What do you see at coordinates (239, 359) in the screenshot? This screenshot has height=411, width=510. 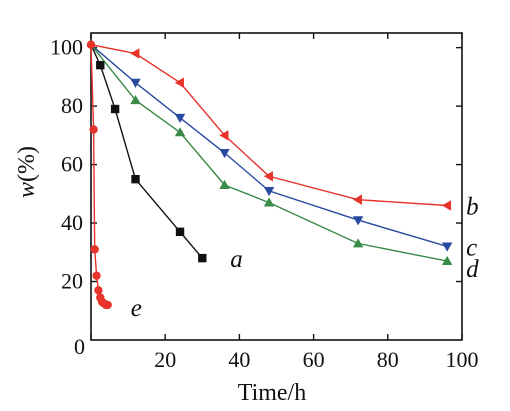 I see `x-tick-label: 40` at bounding box center [239, 359].